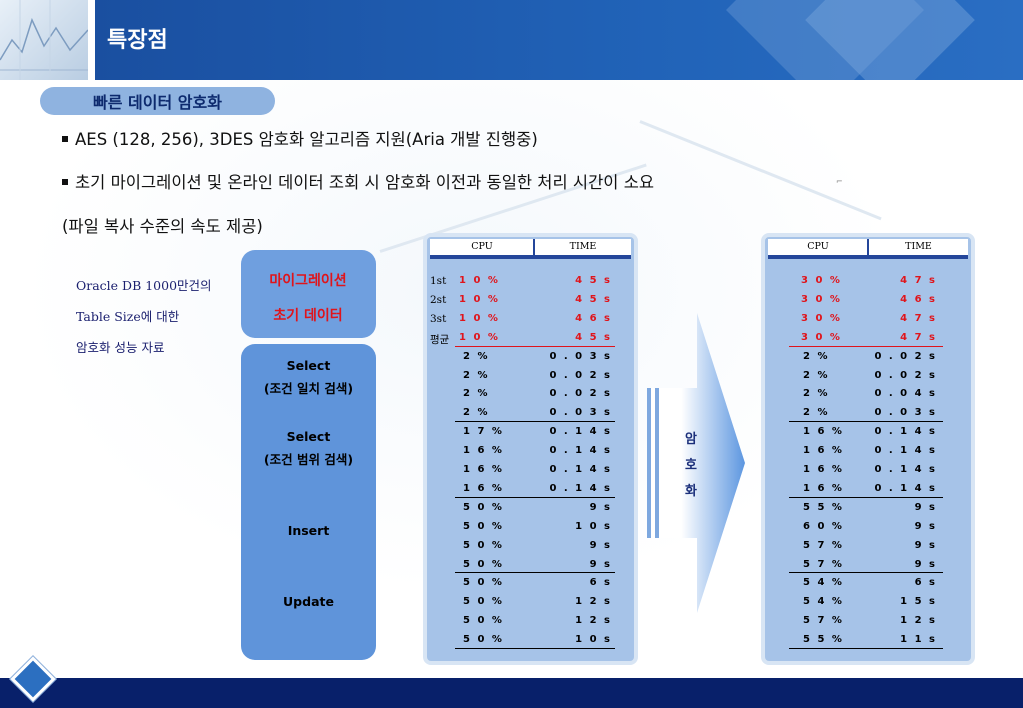 This screenshot has width=1023, height=708. Describe the element at coordinates (580, 375) in the screenshot. I see `time-cell: 0 . 0 2 s` at that location.